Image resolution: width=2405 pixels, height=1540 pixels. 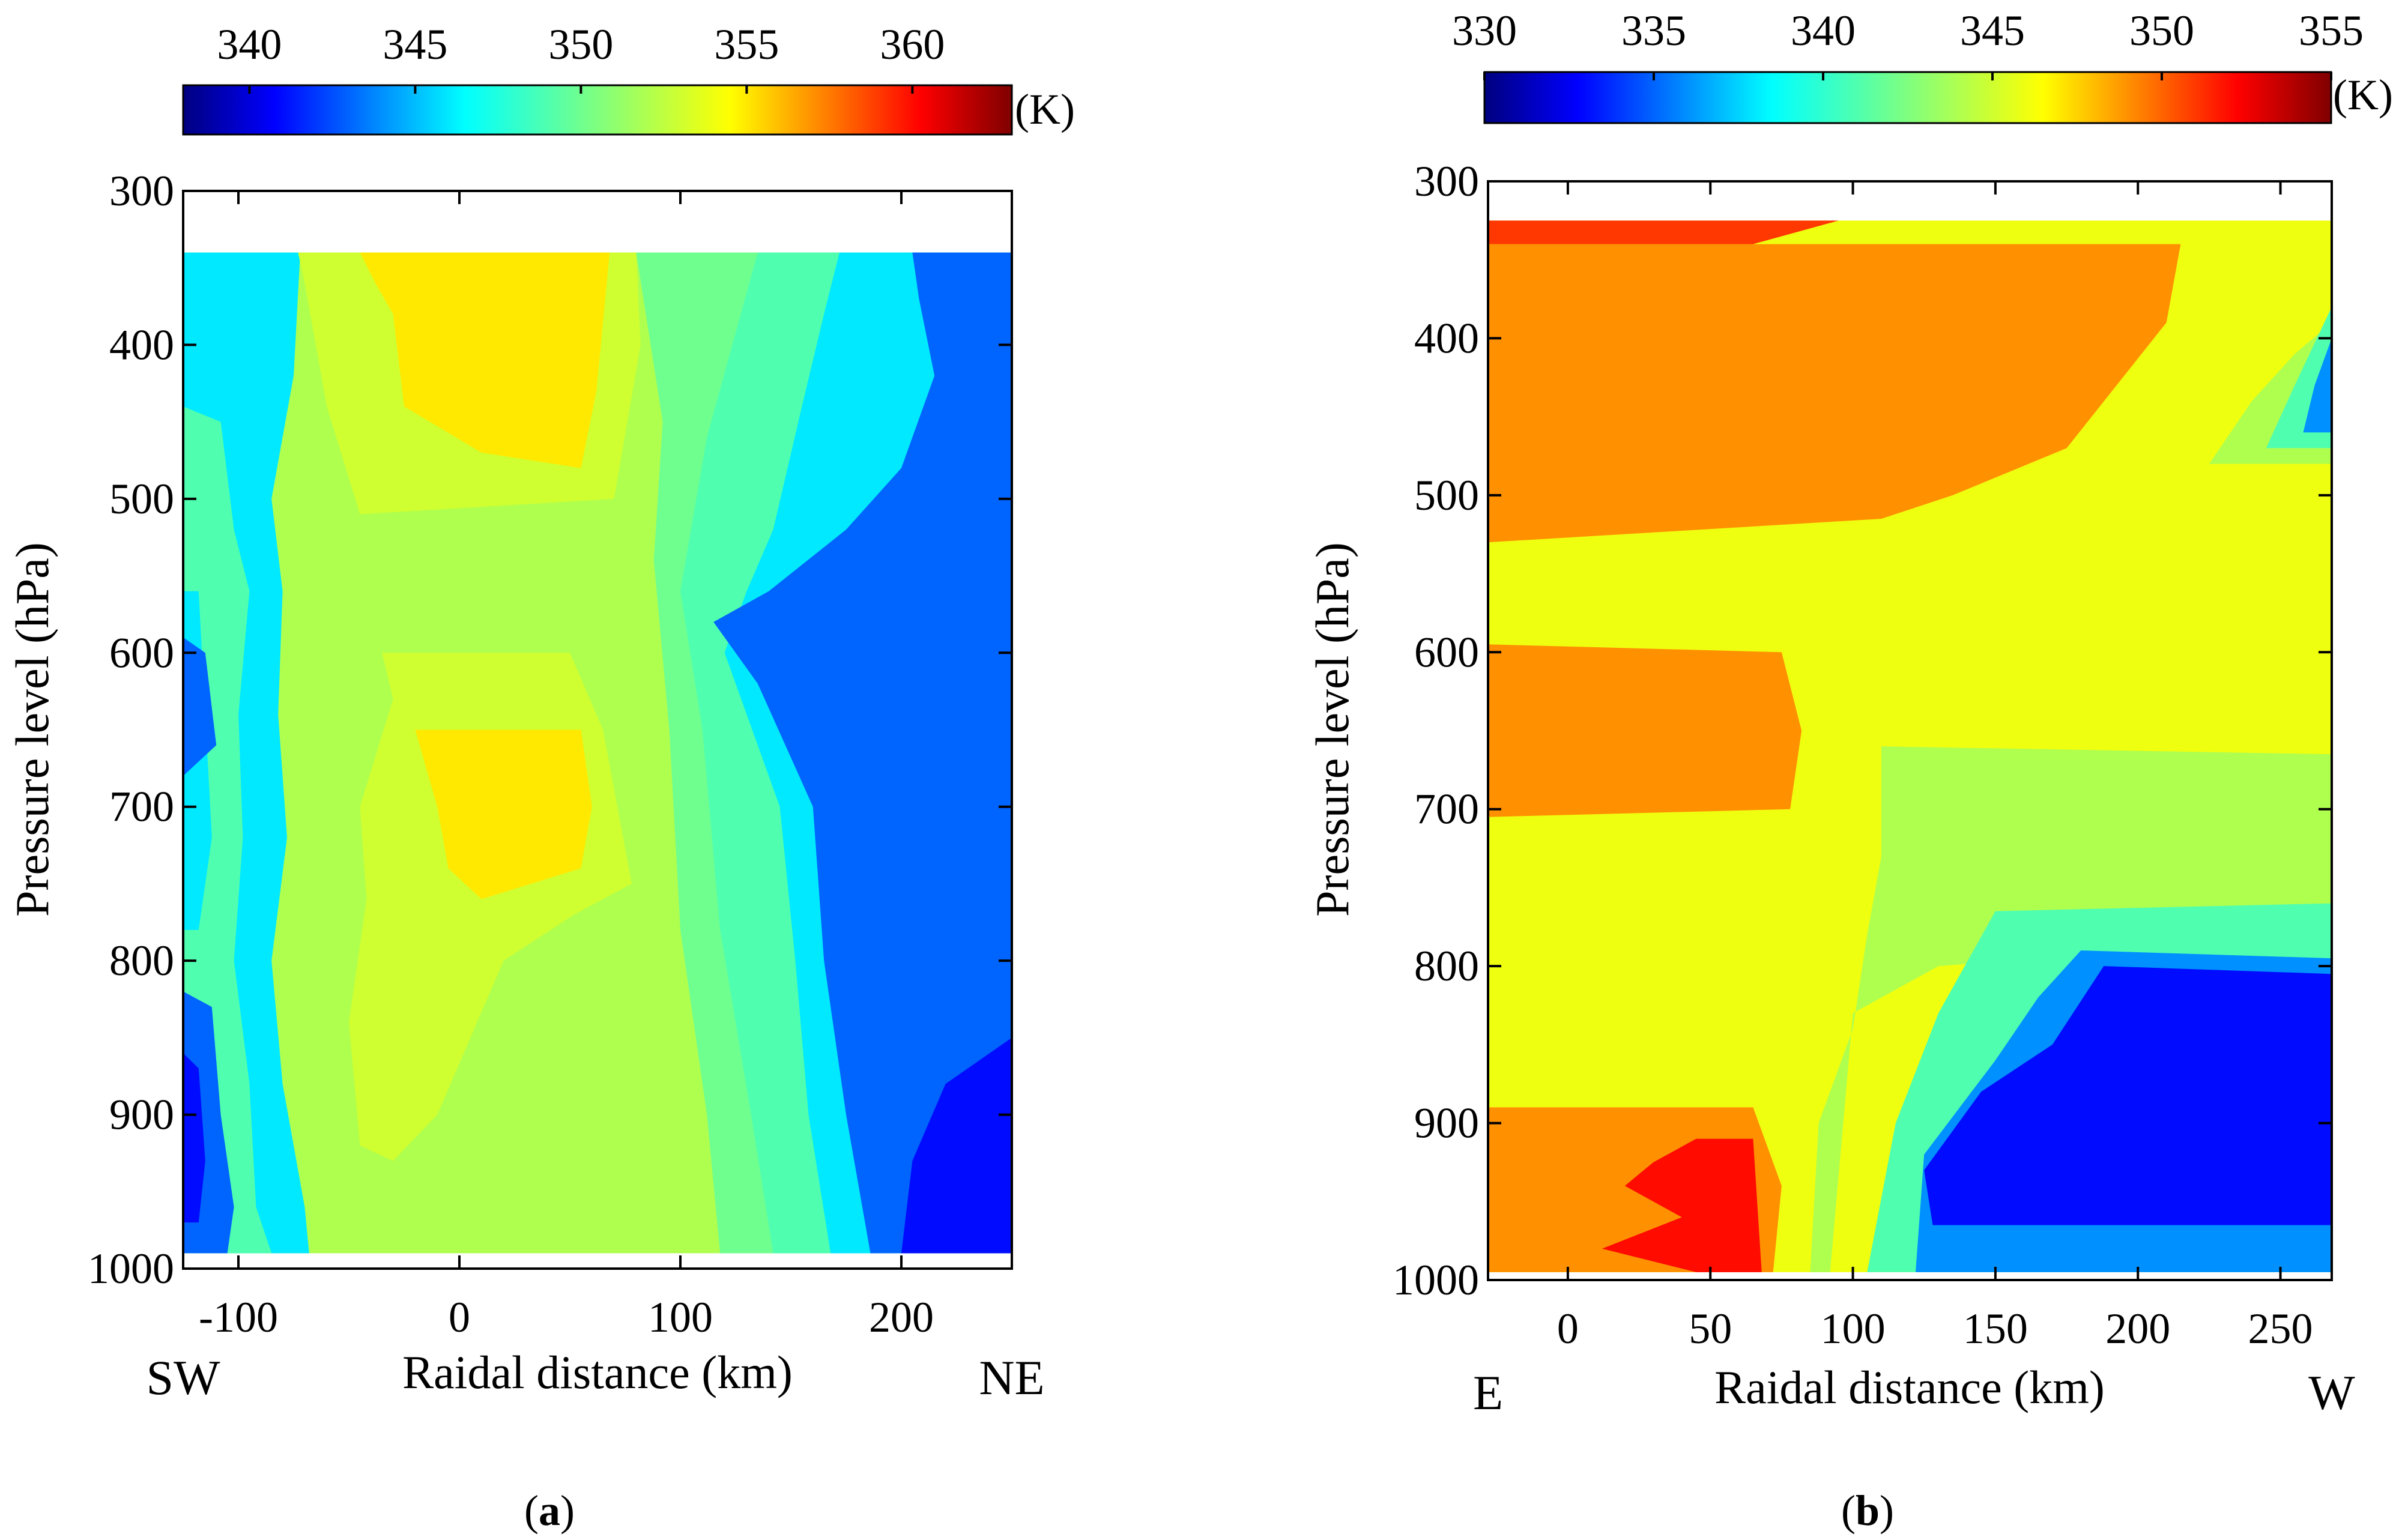 I want to click on x-tick-label: -100, so click(x=239, y=1317).